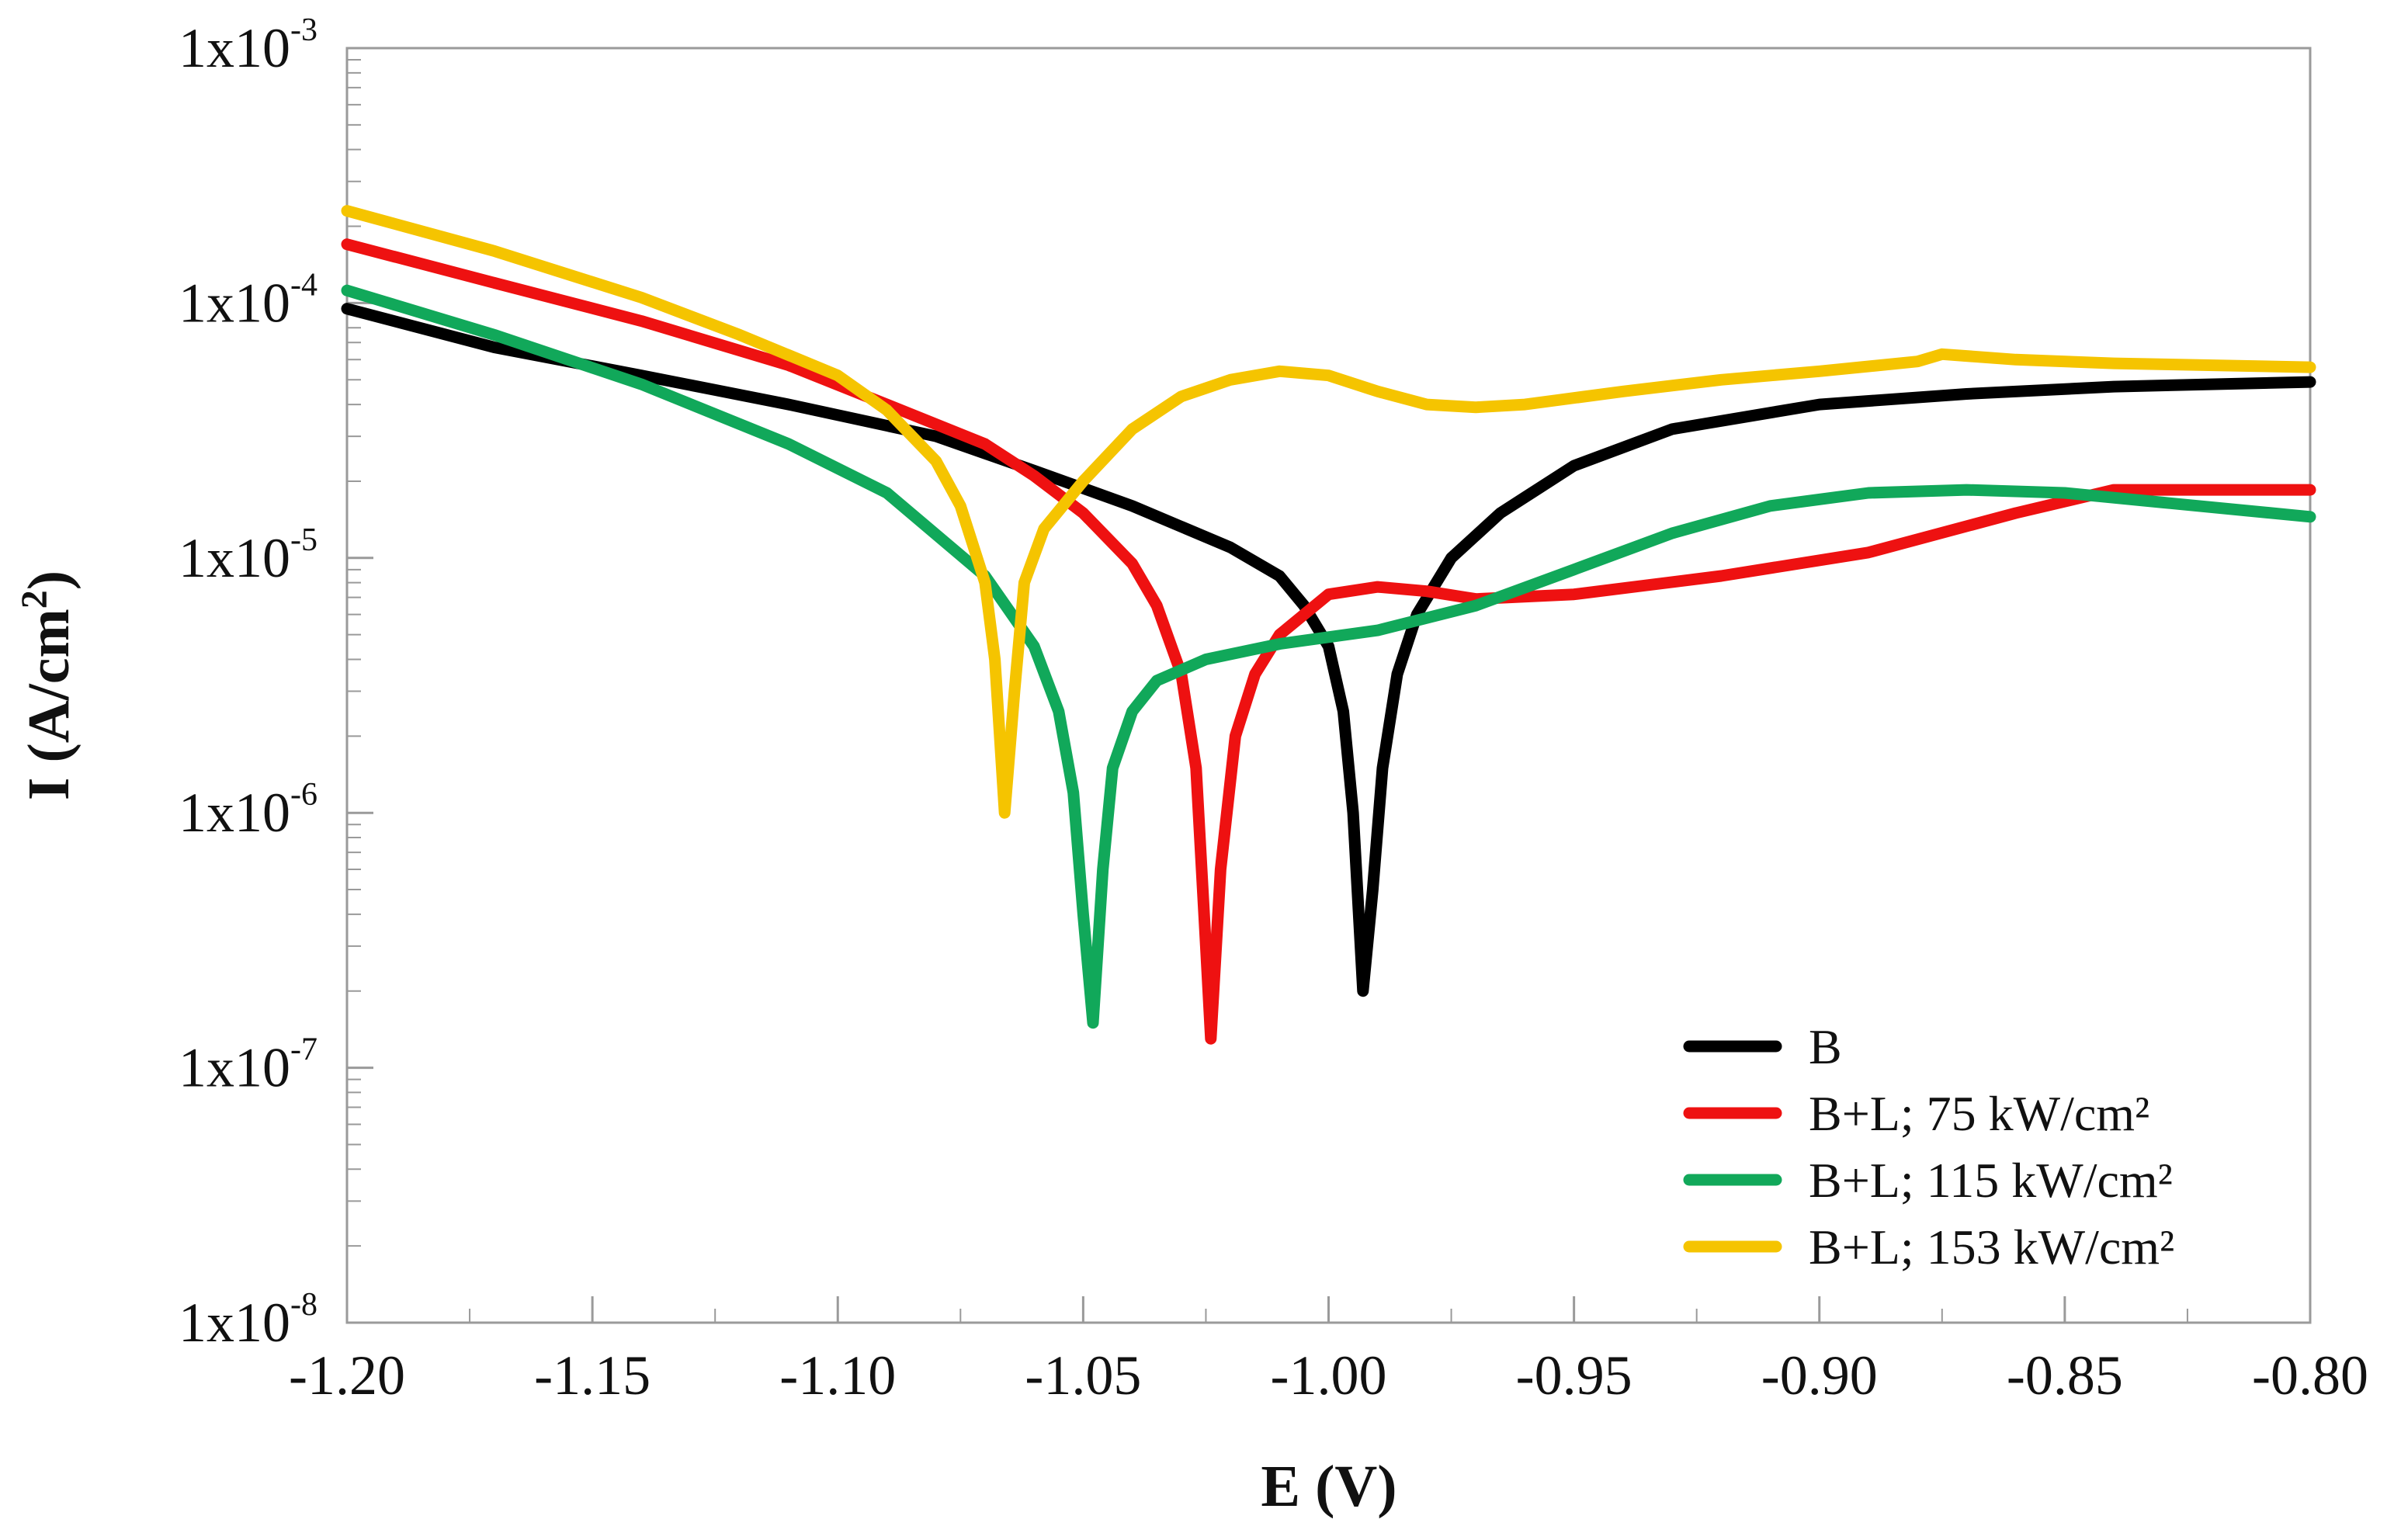 The image size is (2394, 1540). I want to click on legend-label-1: B, so click(1826, 1046).